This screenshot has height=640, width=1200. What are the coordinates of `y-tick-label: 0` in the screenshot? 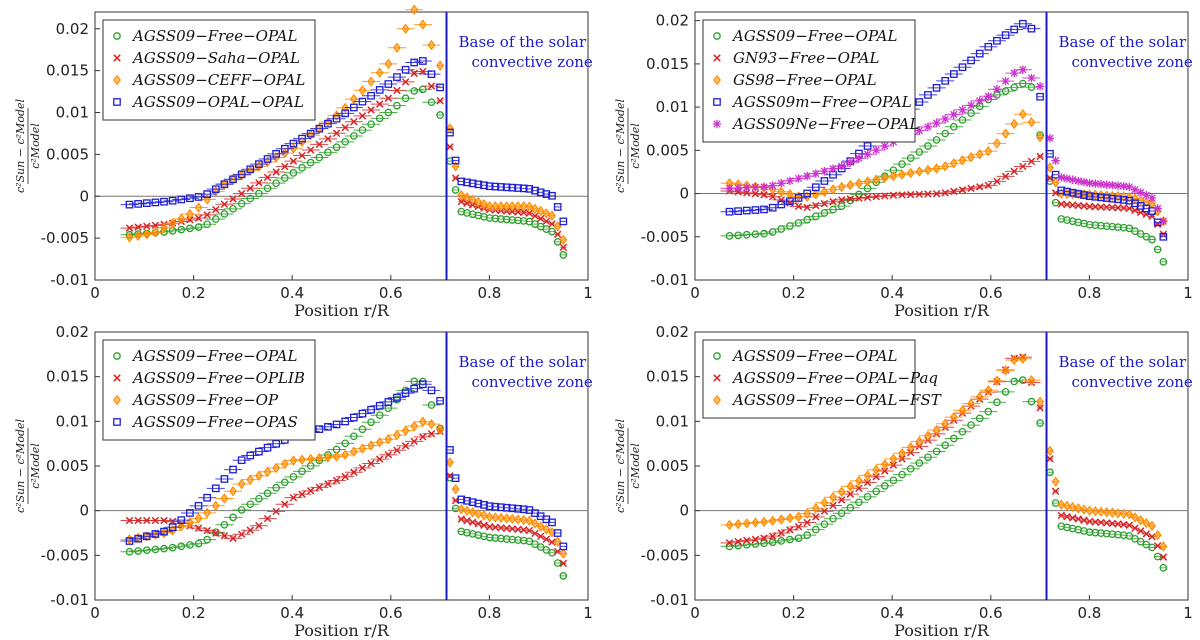 It's located at (84, 511).